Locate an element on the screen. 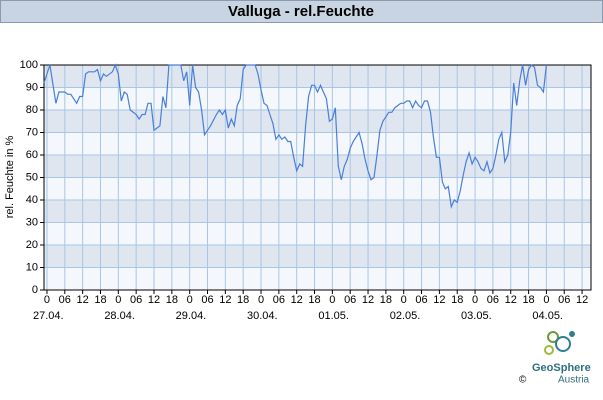 The height and width of the screenshot is (400, 603). logo-brand: GeoSphere is located at coordinates (561, 368).